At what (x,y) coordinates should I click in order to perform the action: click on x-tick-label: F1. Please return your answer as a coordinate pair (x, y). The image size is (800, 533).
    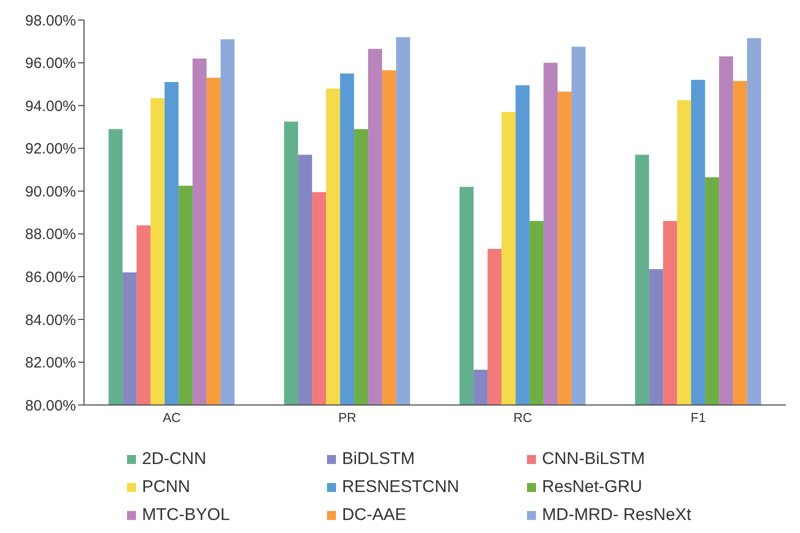
    Looking at the image, I should click on (698, 418).